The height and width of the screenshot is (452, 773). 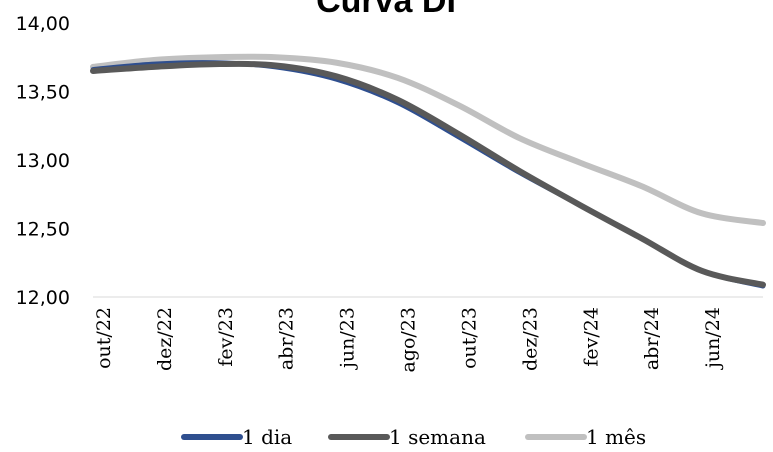 I want to click on x-tick-label: dez/22, so click(x=165, y=339).